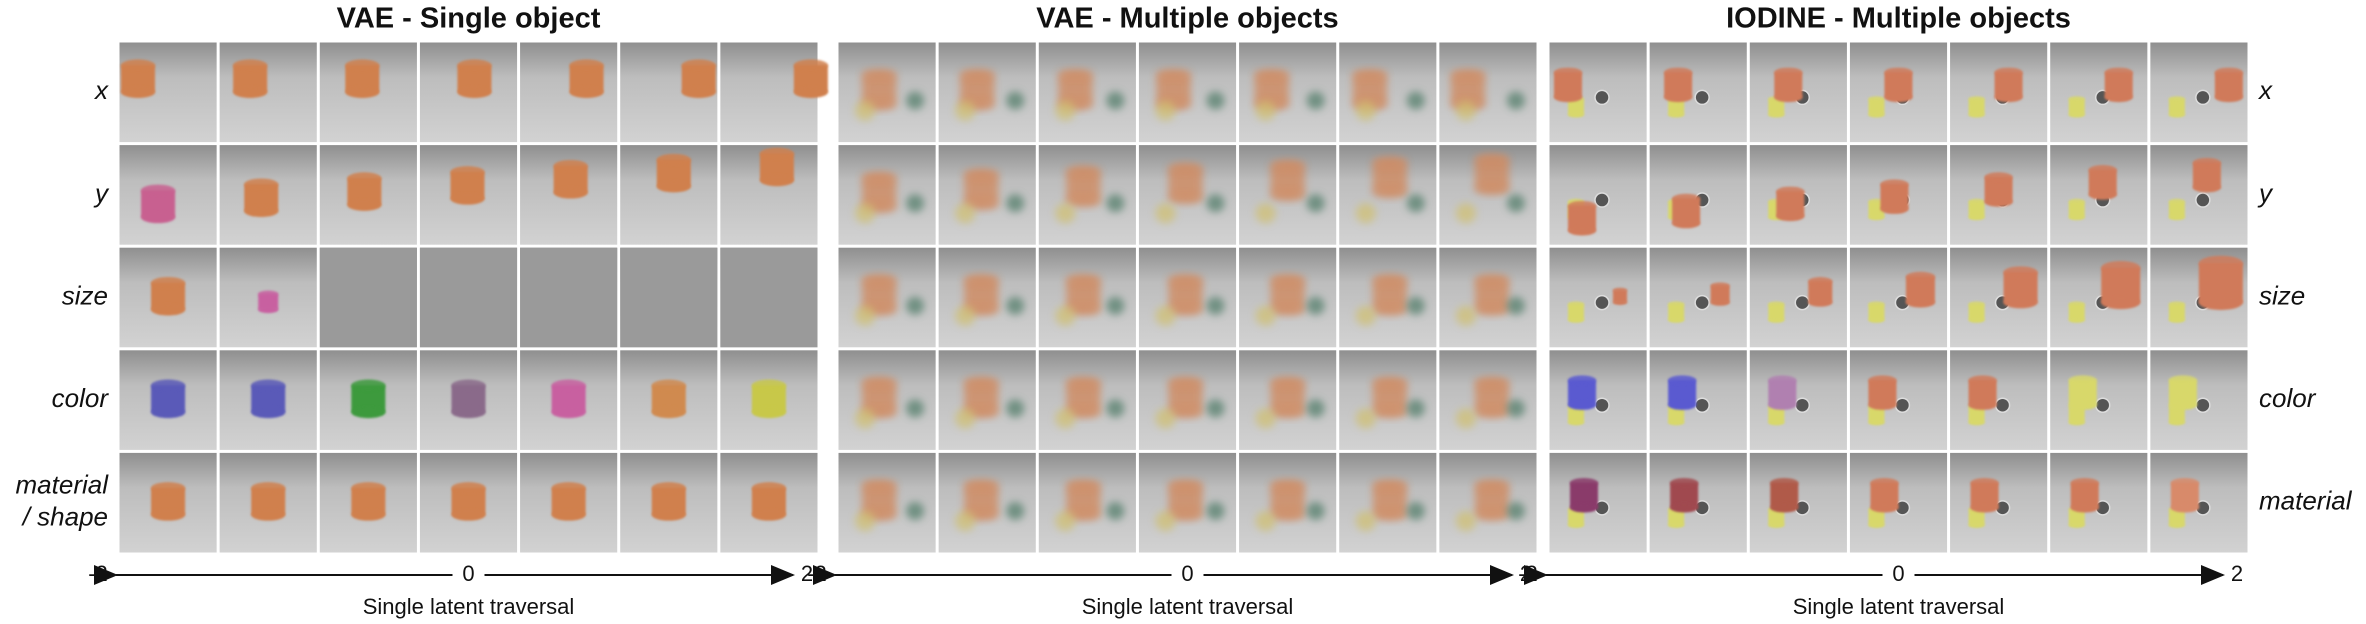  Describe the element at coordinates (807, 573) in the screenshot. I see `axis-max: 2` at that location.